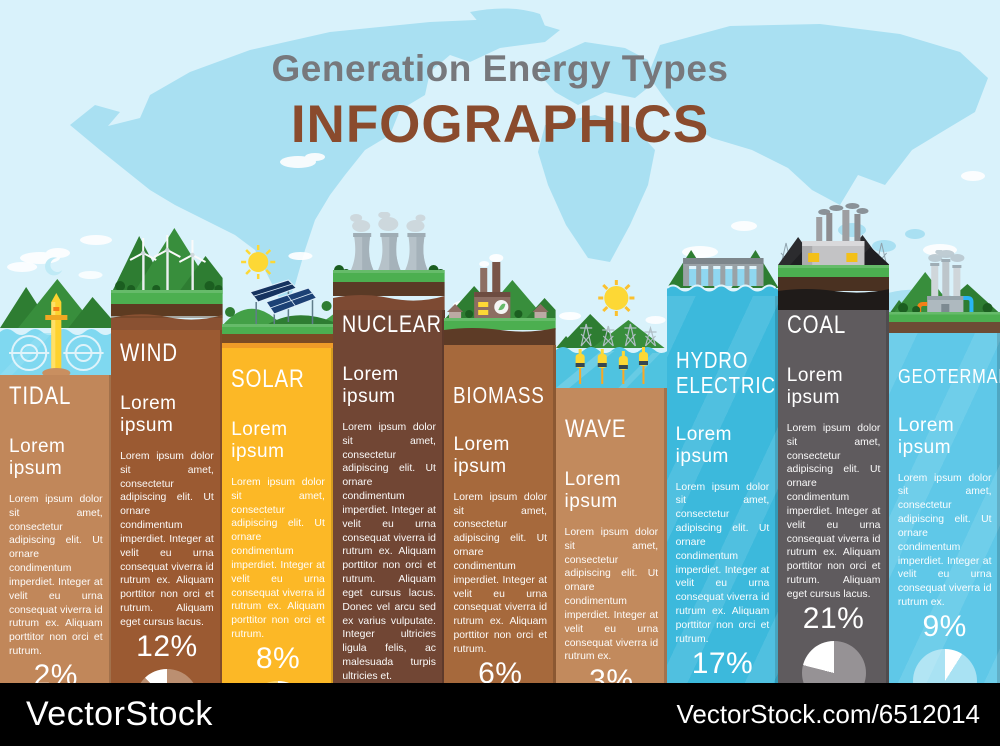 This screenshot has width=1000, height=746. Describe the element at coordinates (392, 324) in the screenshot. I see `column-title-nuclear: NUCLEAR` at that location.